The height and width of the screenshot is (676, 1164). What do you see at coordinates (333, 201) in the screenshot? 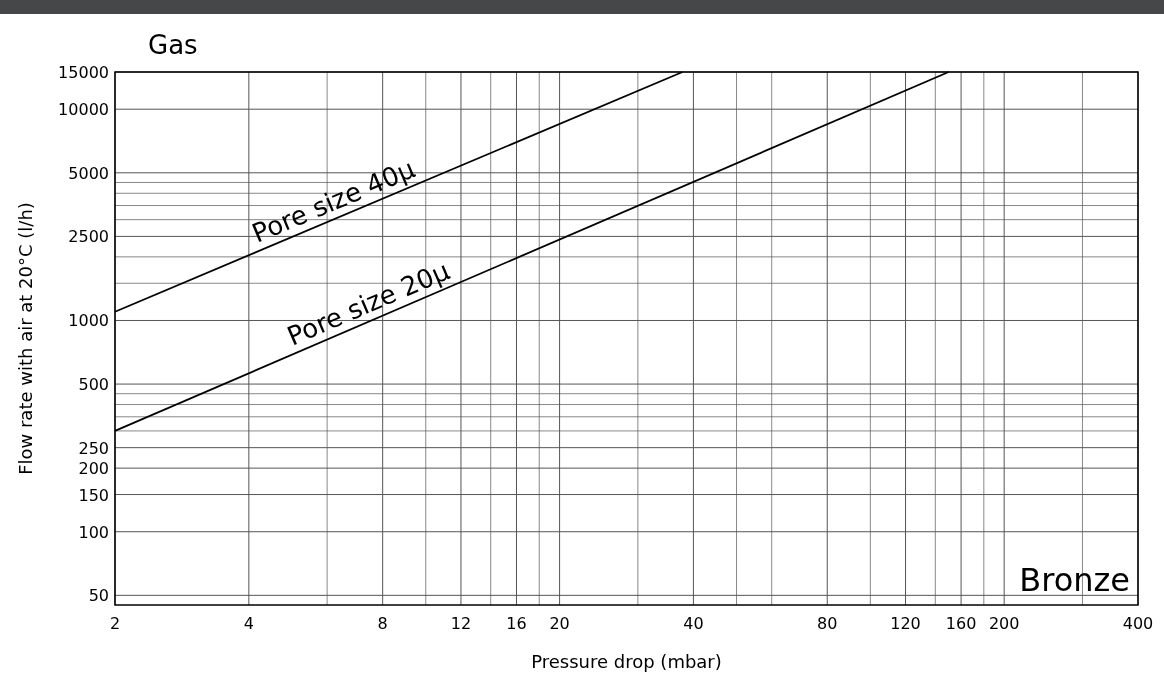
I see `annotation: Pore size 40µ` at bounding box center [333, 201].